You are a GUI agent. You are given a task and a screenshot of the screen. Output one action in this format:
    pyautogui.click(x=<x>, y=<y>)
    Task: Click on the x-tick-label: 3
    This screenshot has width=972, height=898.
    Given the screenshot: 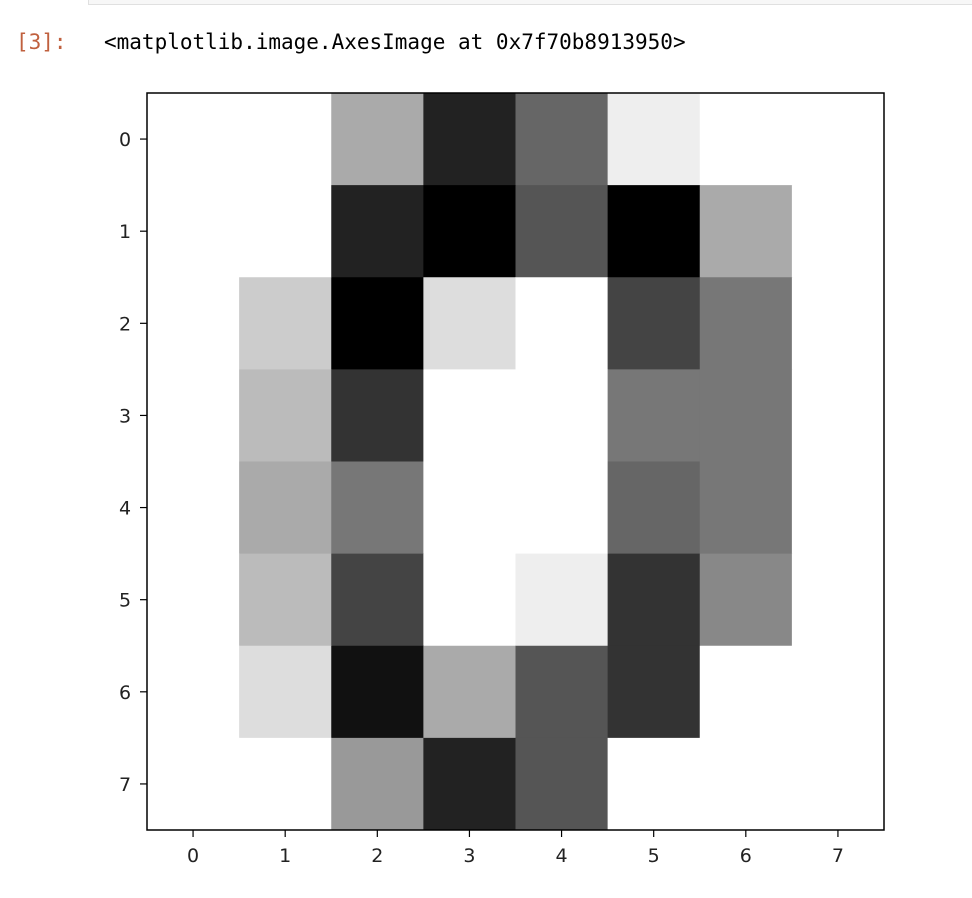 What is the action you would take?
    pyautogui.click(x=469, y=856)
    